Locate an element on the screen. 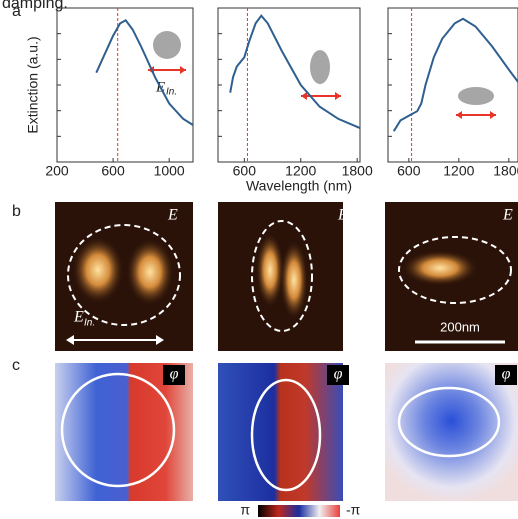 The width and height of the screenshot is (518, 519). colorbar-label: π is located at coordinates (245, 510).